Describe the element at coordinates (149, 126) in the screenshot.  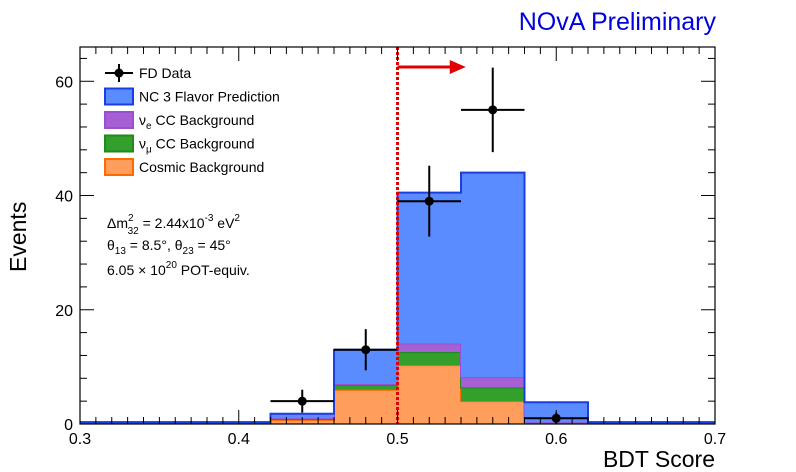
I see `legend-subscript: e` at that location.